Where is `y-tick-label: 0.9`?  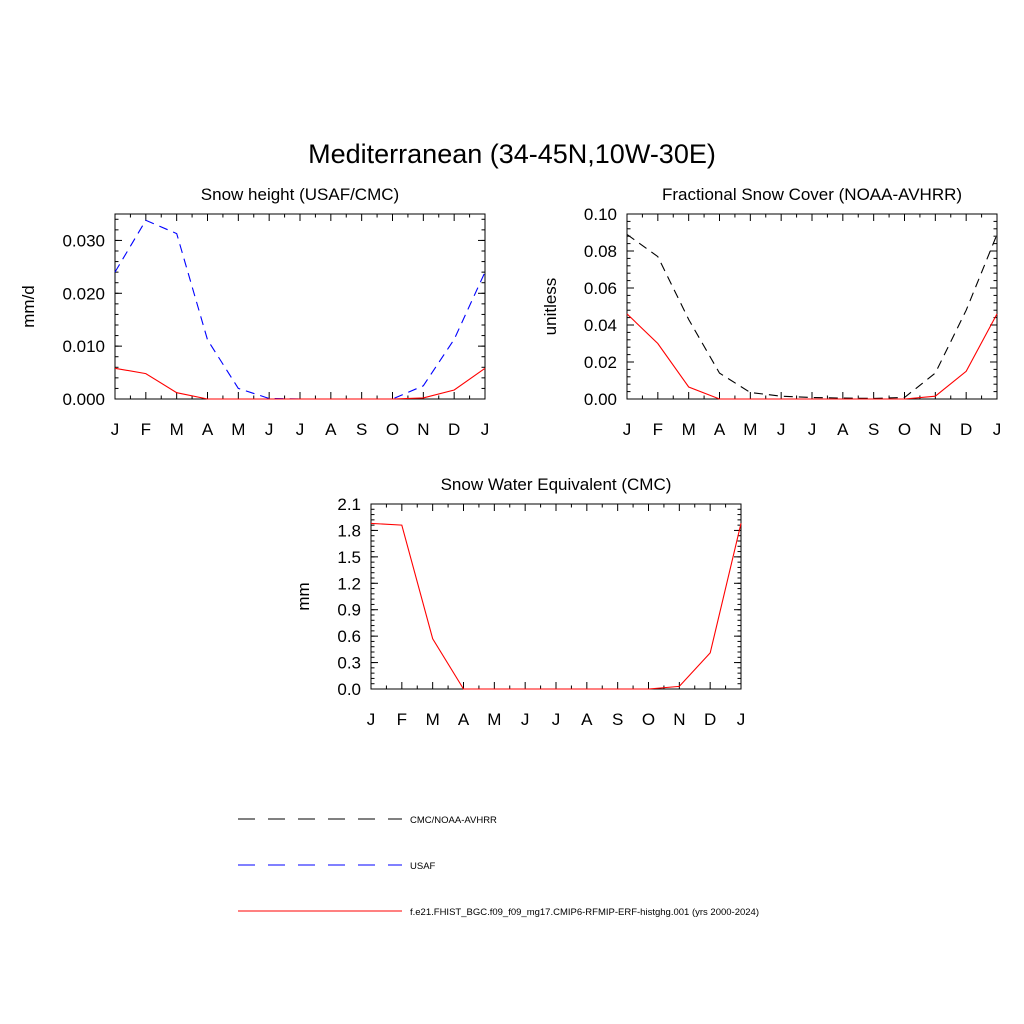 y-tick-label: 0.9 is located at coordinates (349, 610).